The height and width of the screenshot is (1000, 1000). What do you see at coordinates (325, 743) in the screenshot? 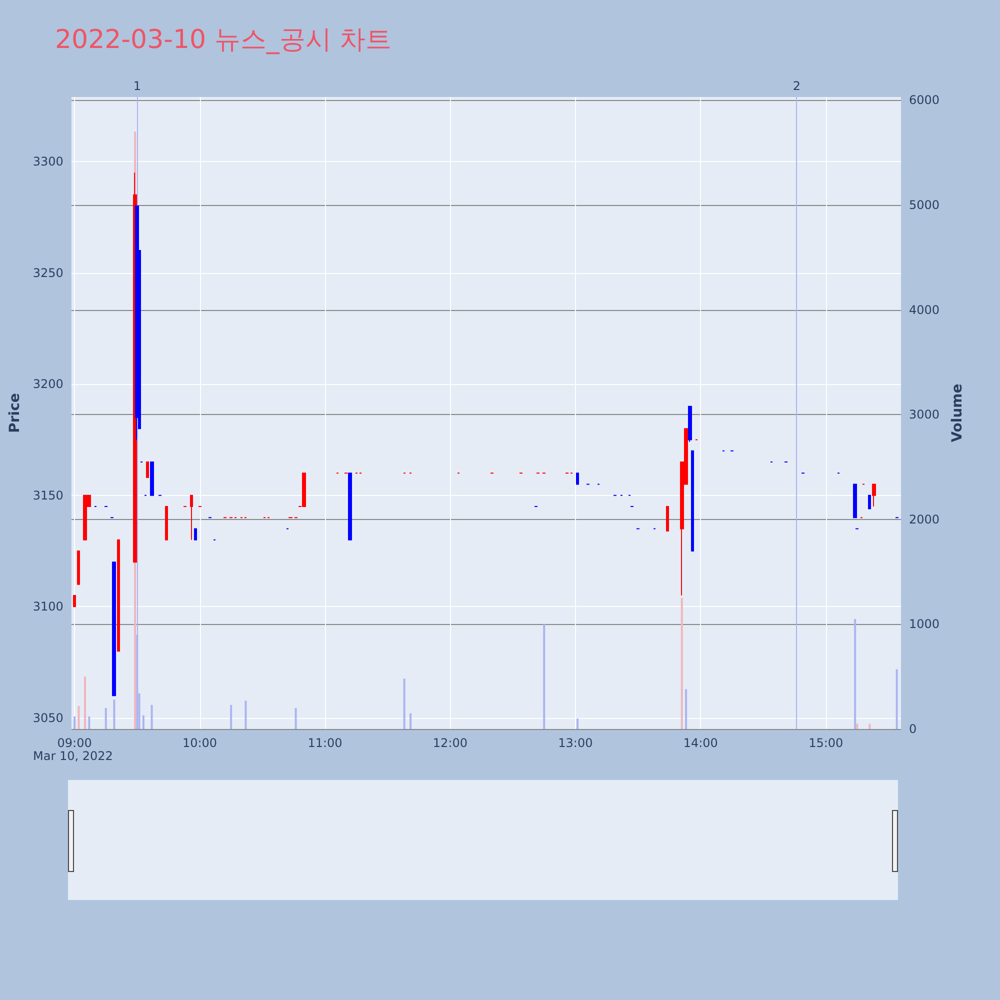
I see `x-tick-label: 11:00` at bounding box center [325, 743].